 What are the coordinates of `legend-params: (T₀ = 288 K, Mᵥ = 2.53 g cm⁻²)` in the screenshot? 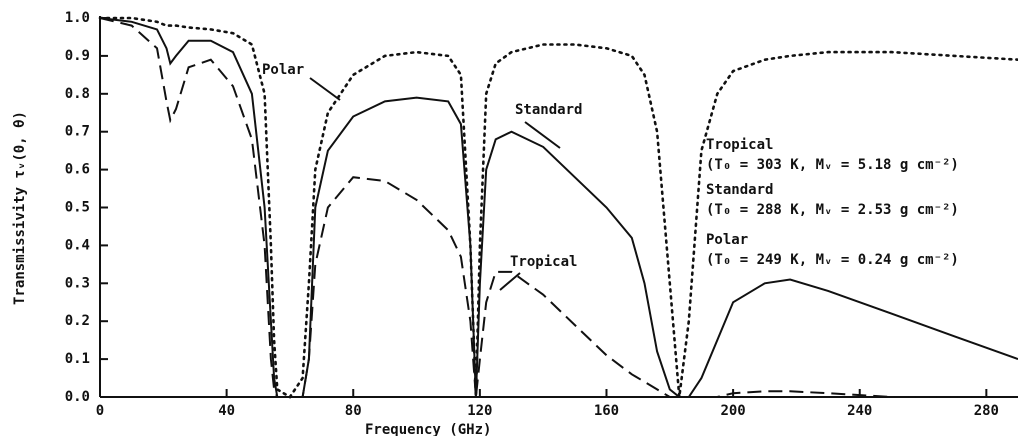 It's located at (832, 210).